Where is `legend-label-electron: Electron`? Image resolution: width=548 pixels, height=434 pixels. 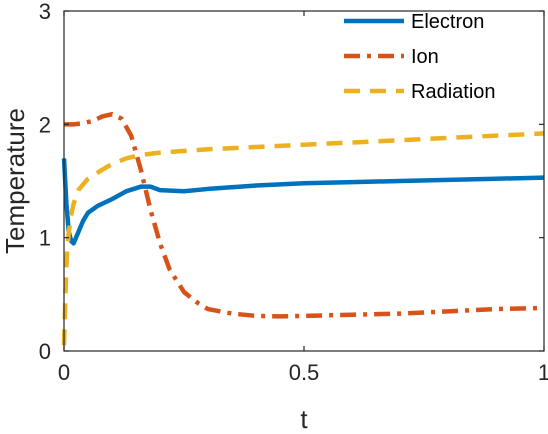 legend-label-electron: Electron is located at coordinates (447, 22).